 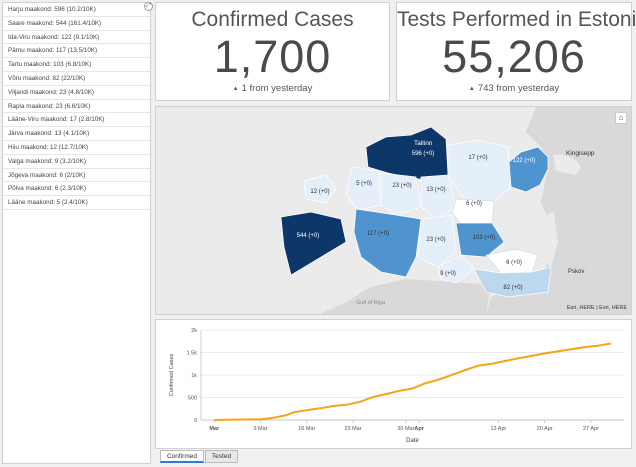 I want to click on y-axis-label: Confirmed Cases, so click(x=172, y=375).